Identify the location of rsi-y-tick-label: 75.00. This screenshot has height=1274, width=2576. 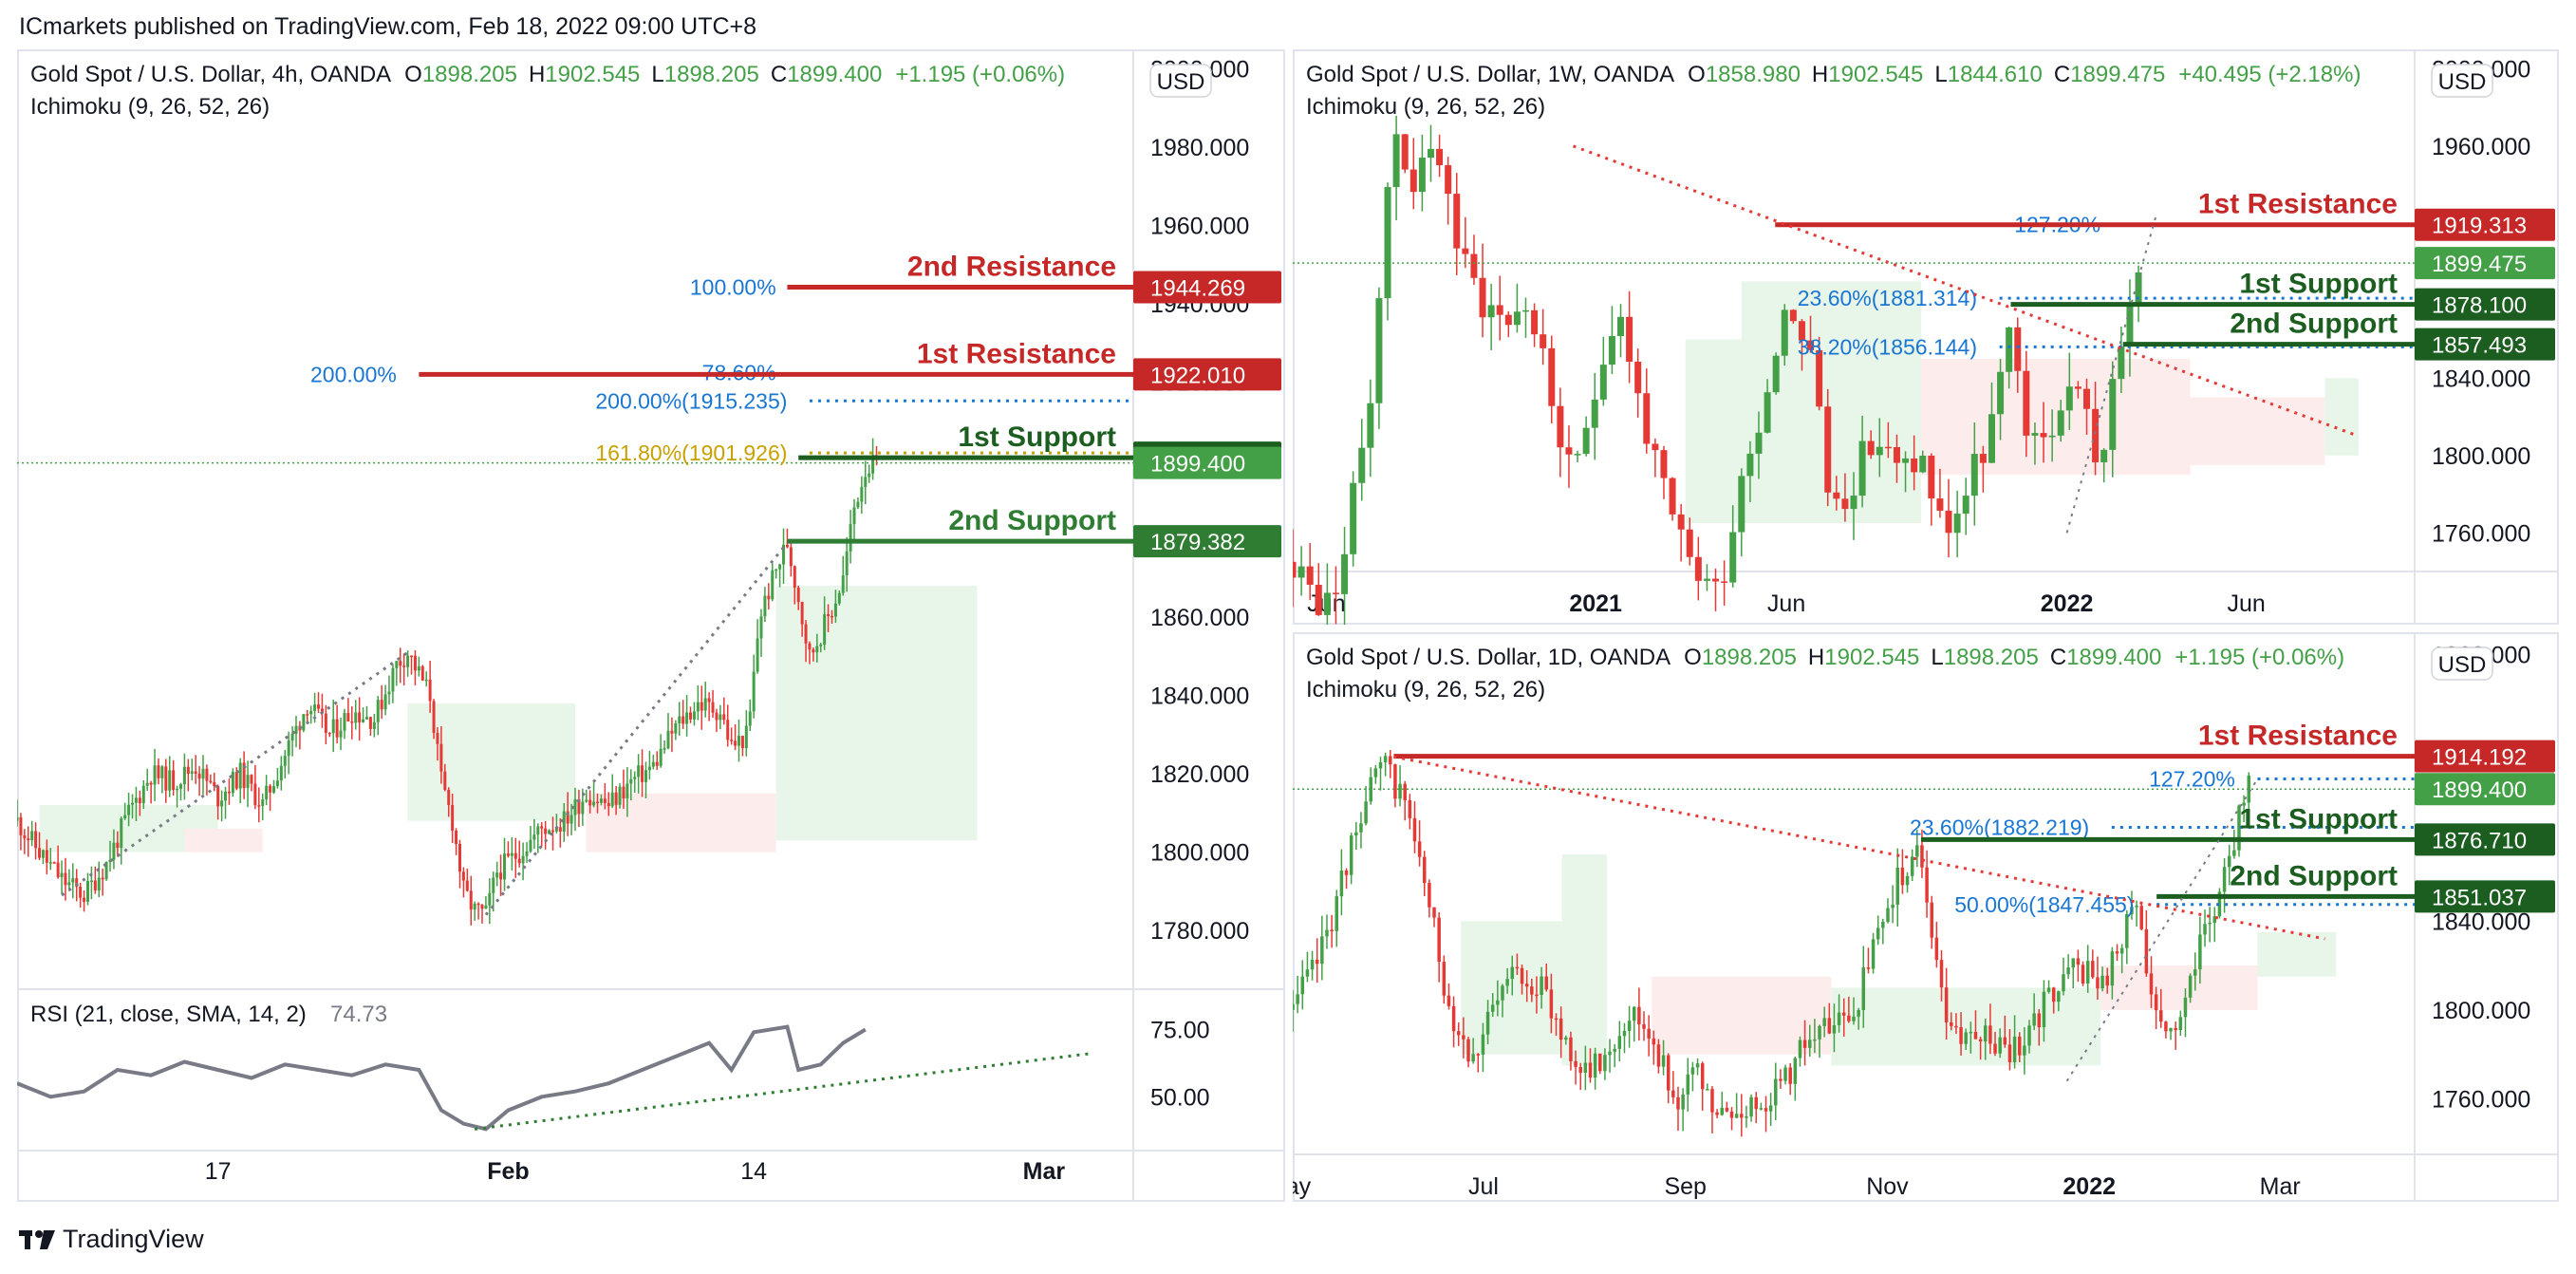
(1180, 1031).